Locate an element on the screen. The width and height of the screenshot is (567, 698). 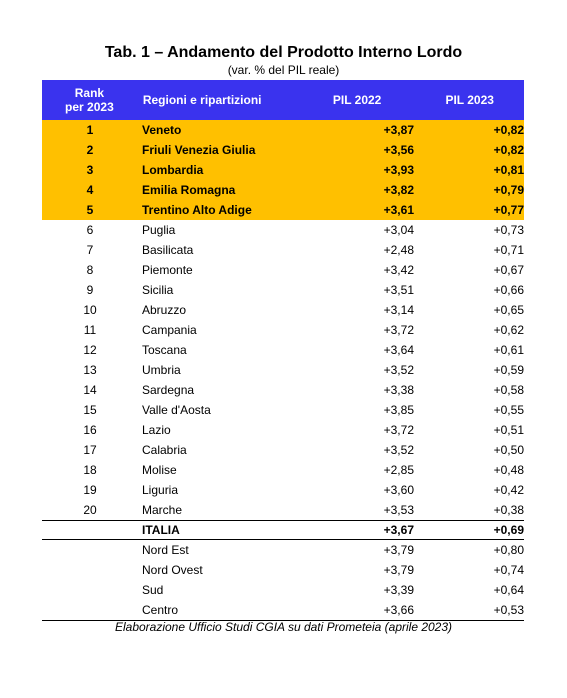
area-row: Nord Ovest +3,79 +0,74 is located at coordinates (333, 570).